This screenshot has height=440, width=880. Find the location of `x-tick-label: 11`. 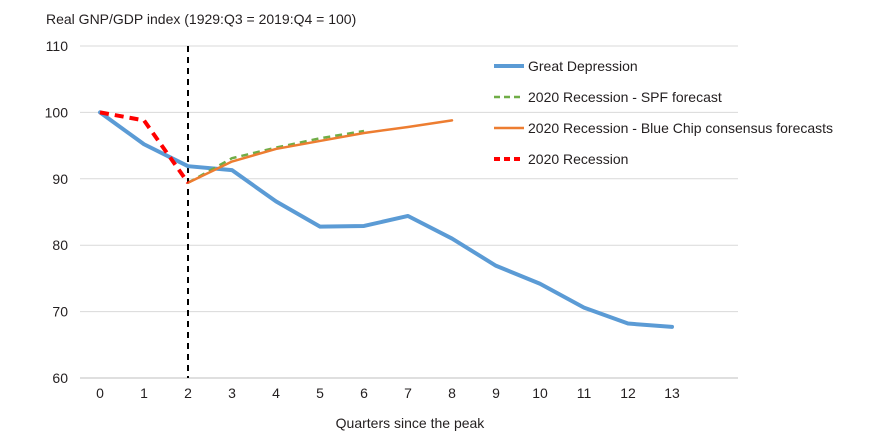

x-tick-label: 11 is located at coordinates (584, 393).